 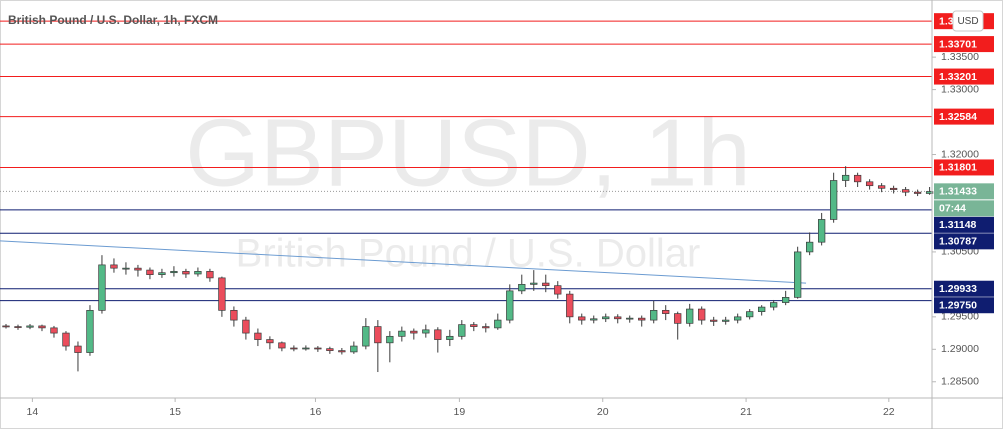 What do you see at coordinates (958, 168) in the screenshot?
I see `level-label: 1.31801` at bounding box center [958, 168].